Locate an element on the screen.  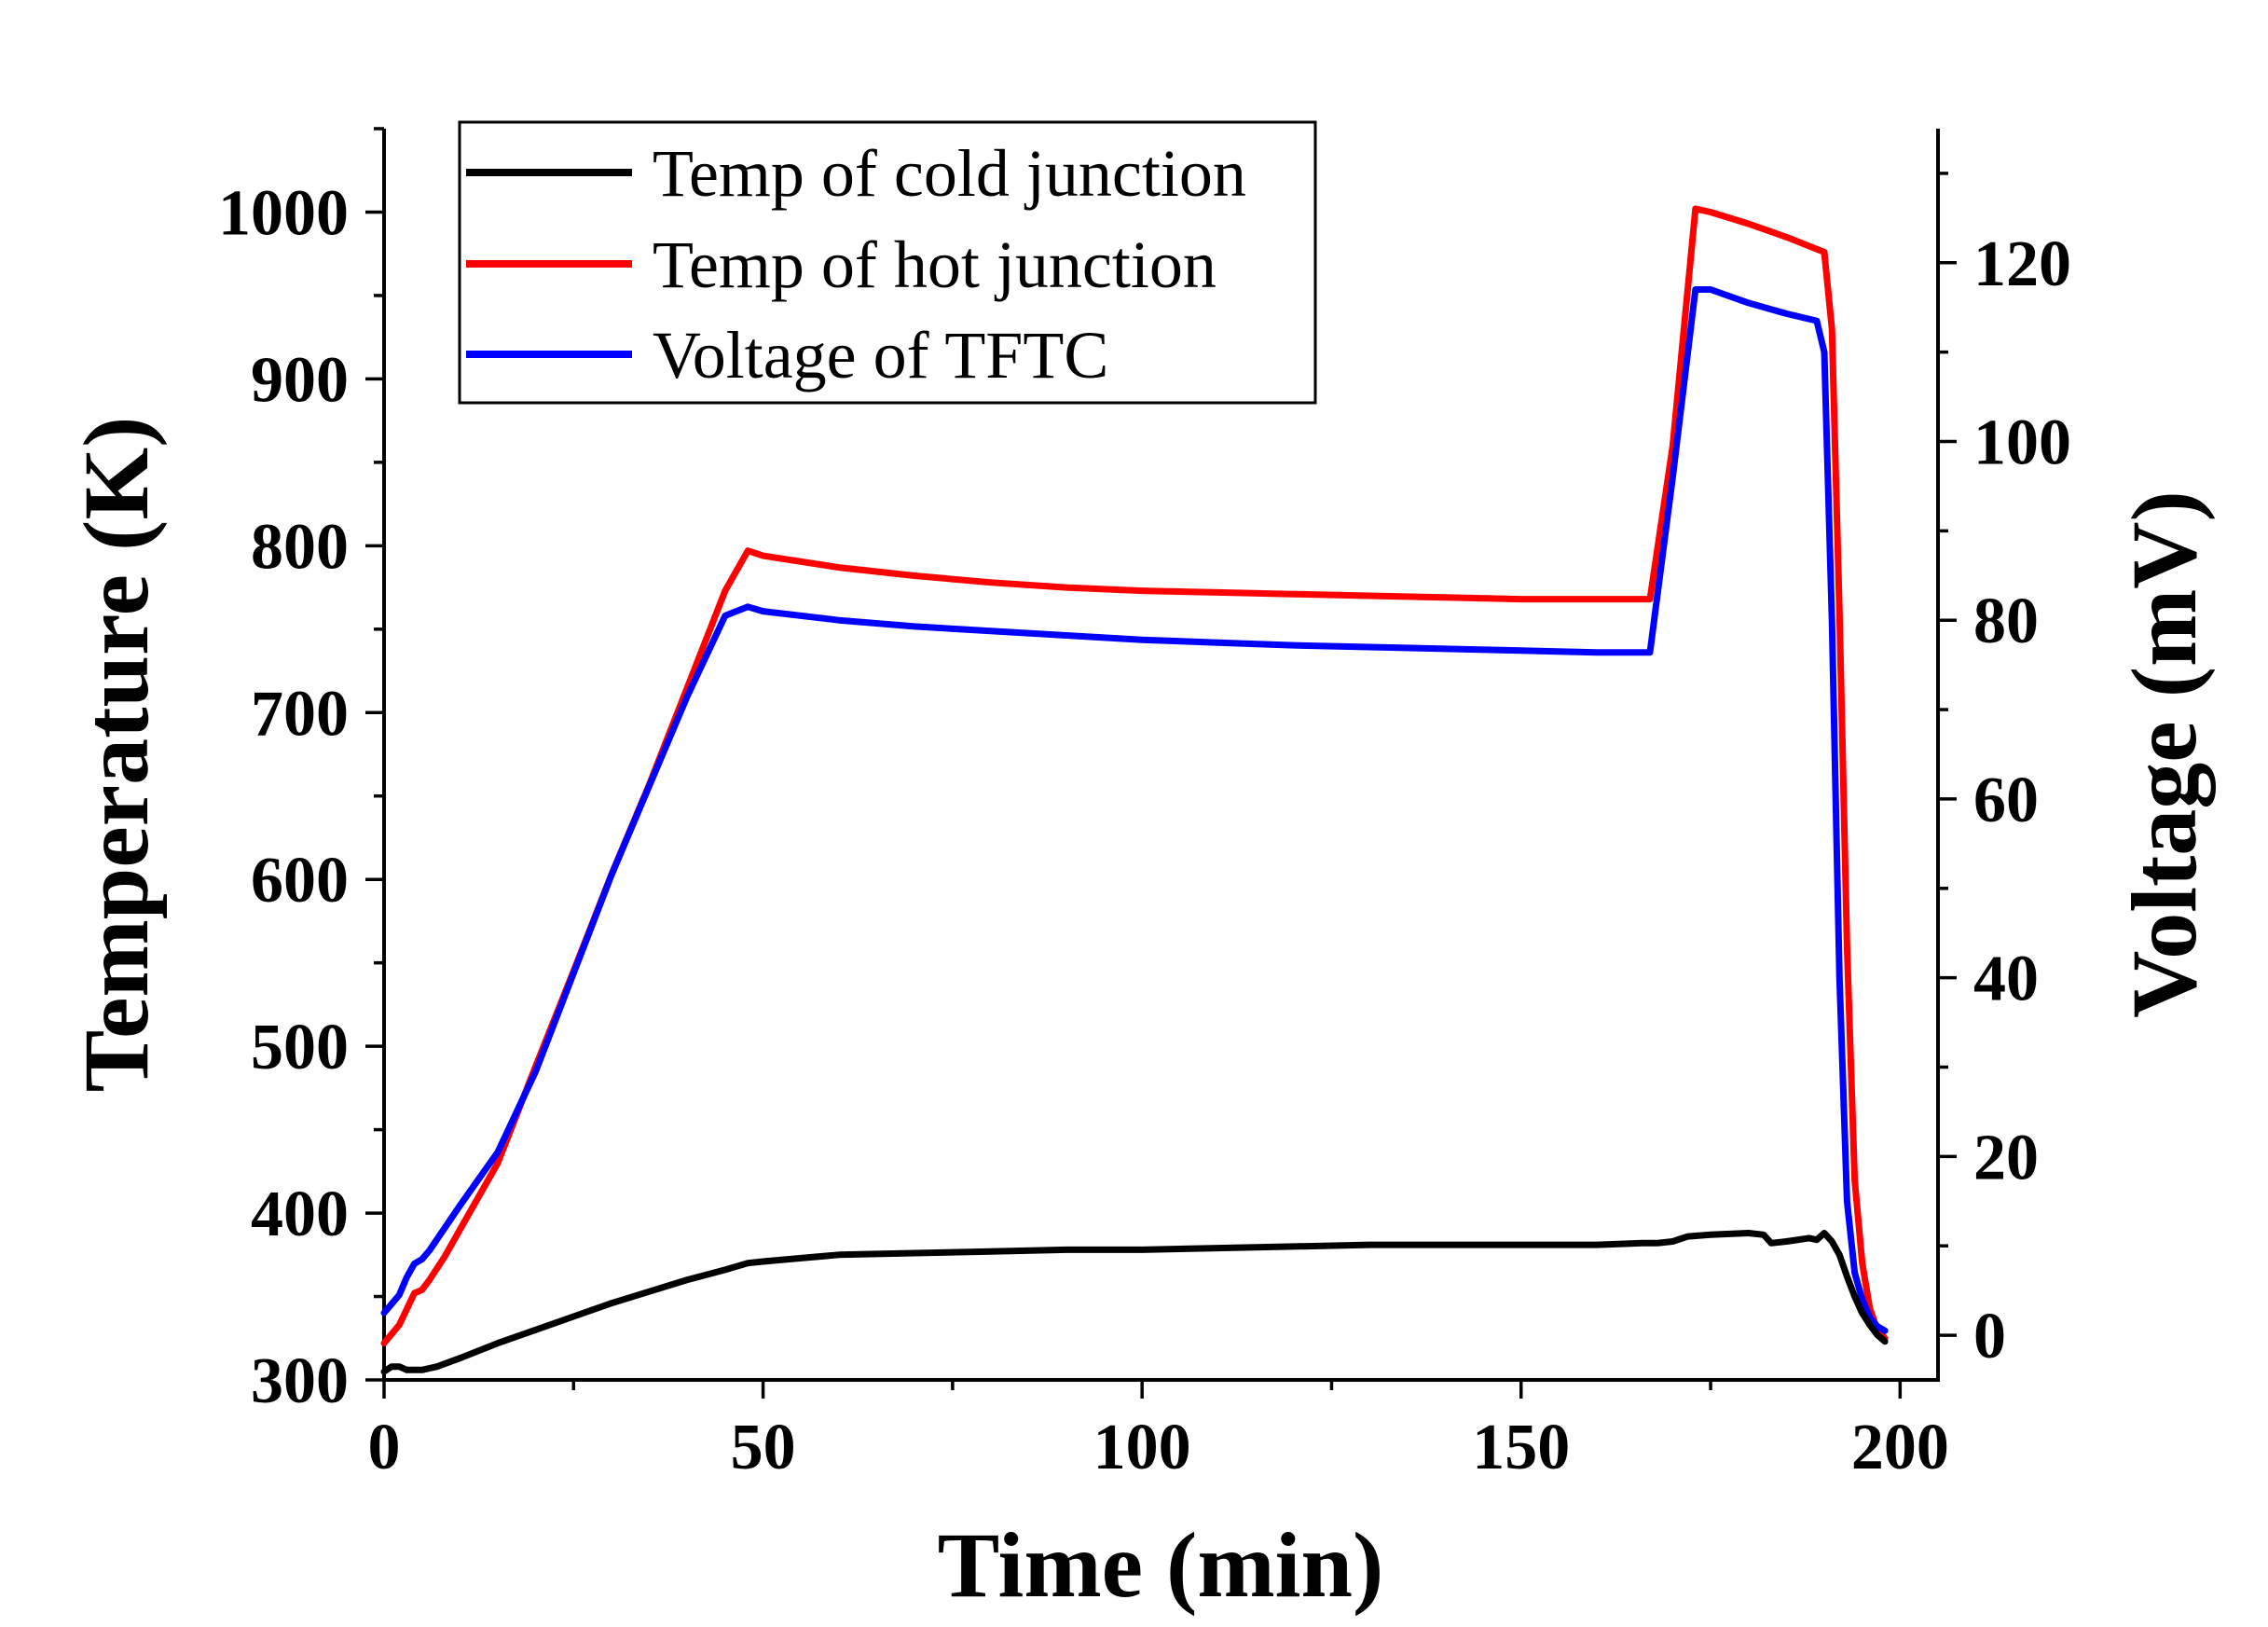
y-tick-label: 900 is located at coordinates (300, 380).